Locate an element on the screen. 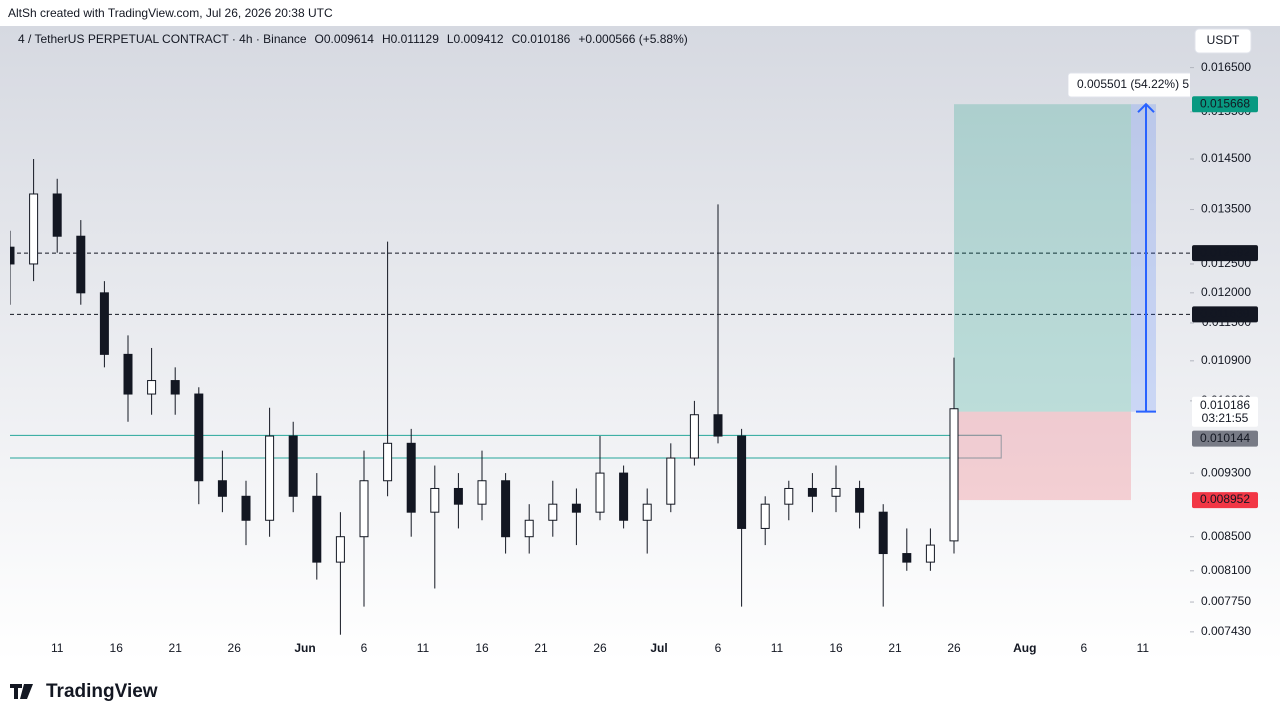 The image size is (1280, 719). target-label: 0.015668 is located at coordinates (1225, 103).